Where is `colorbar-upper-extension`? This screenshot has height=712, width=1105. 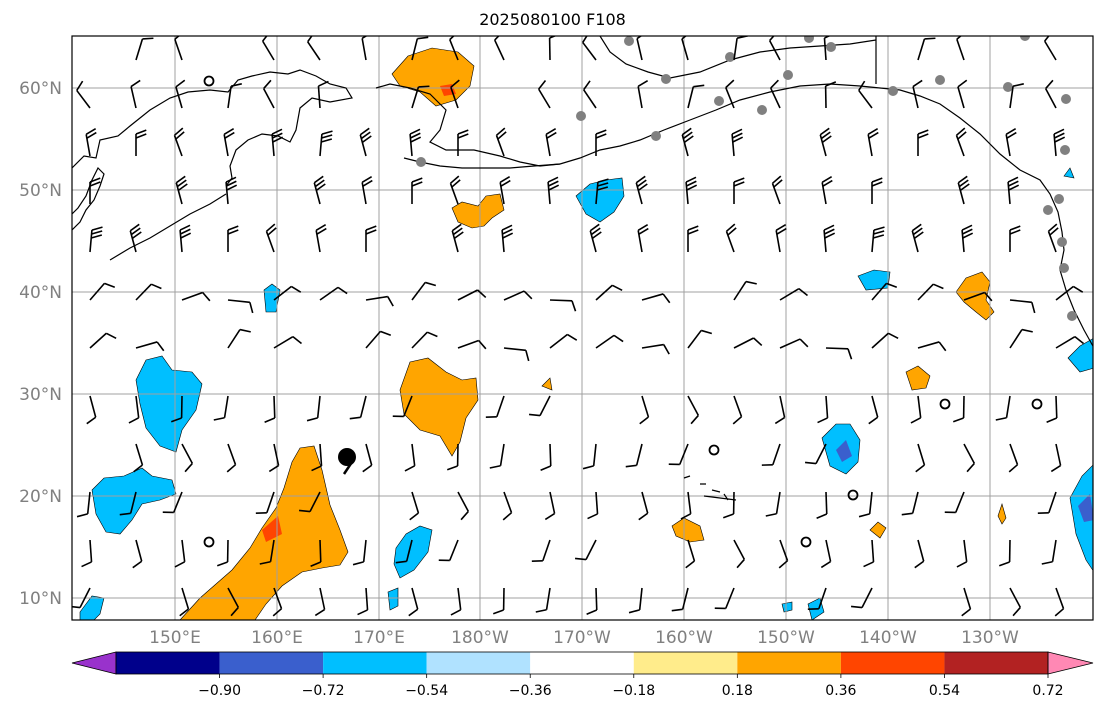
colorbar-upper-extension is located at coordinates (1070, 663).